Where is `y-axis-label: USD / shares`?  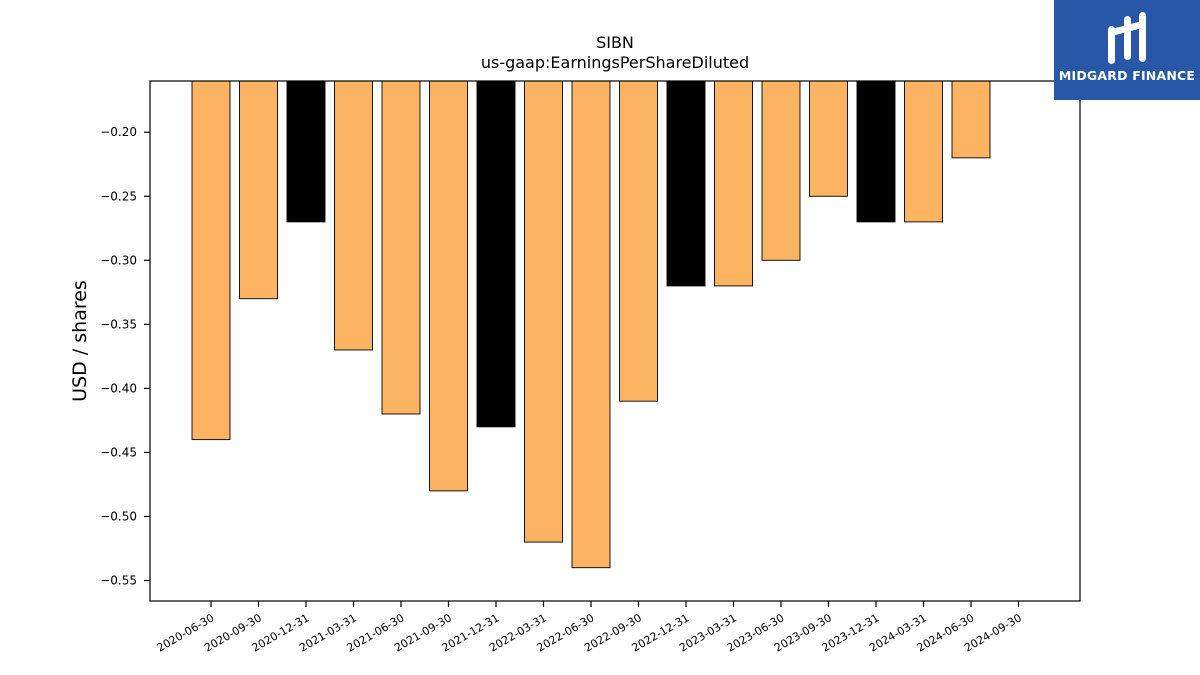
y-axis-label: USD / shares is located at coordinates (80, 341).